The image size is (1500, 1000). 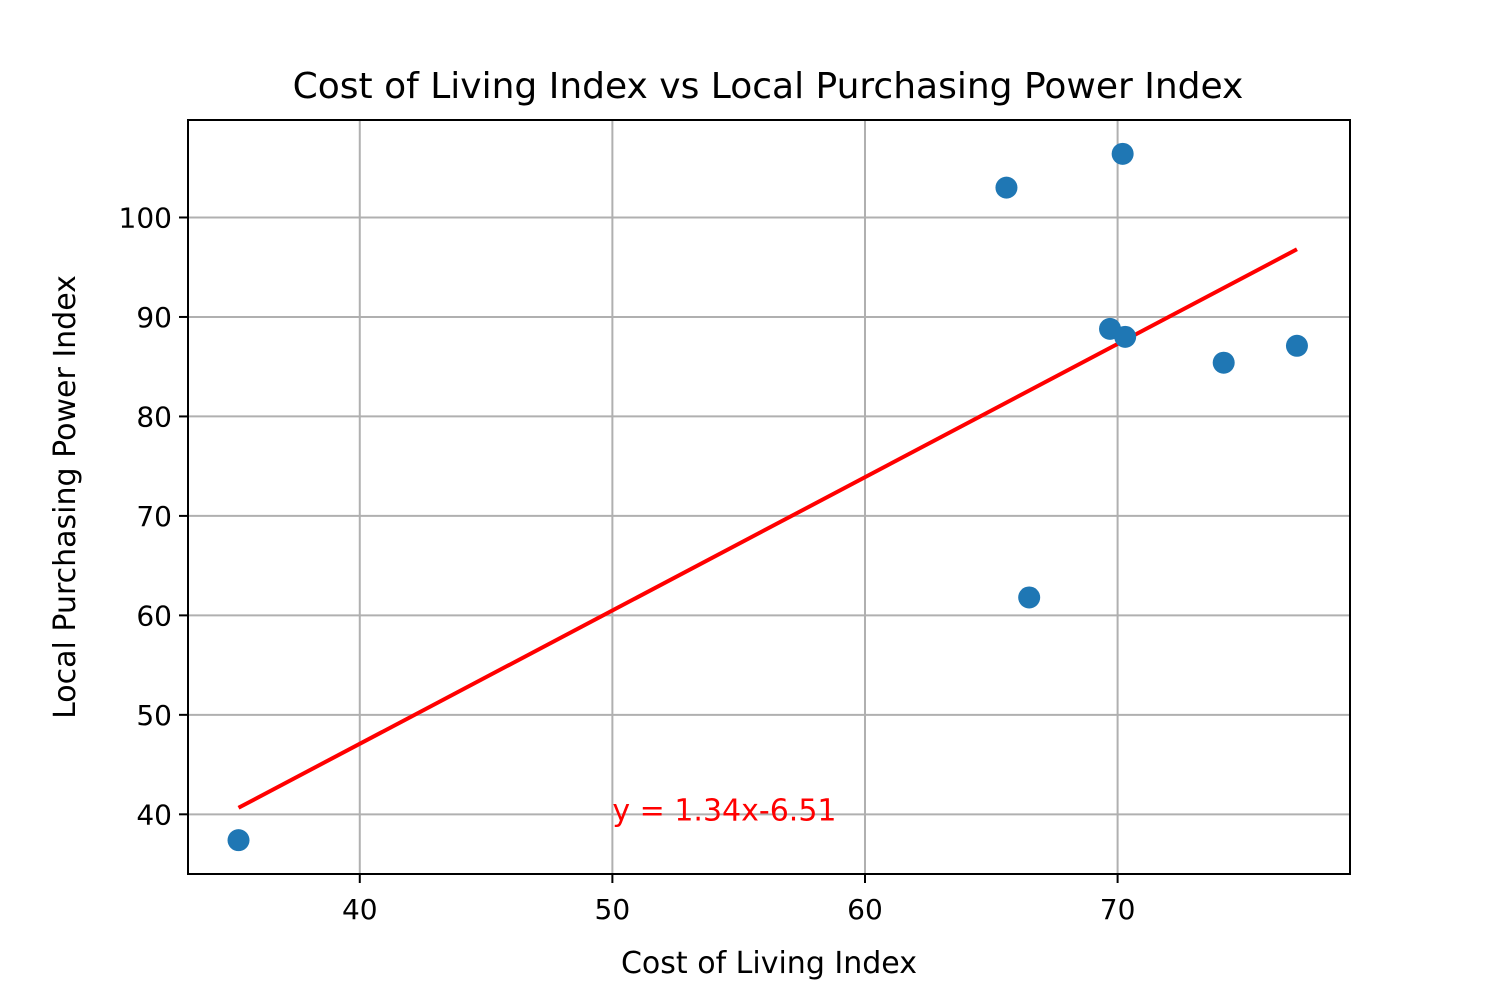 What do you see at coordinates (724, 810) in the screenshot?
I see `regression-equation: y = 1.34x-6.51` at bounding box center [724, 810].